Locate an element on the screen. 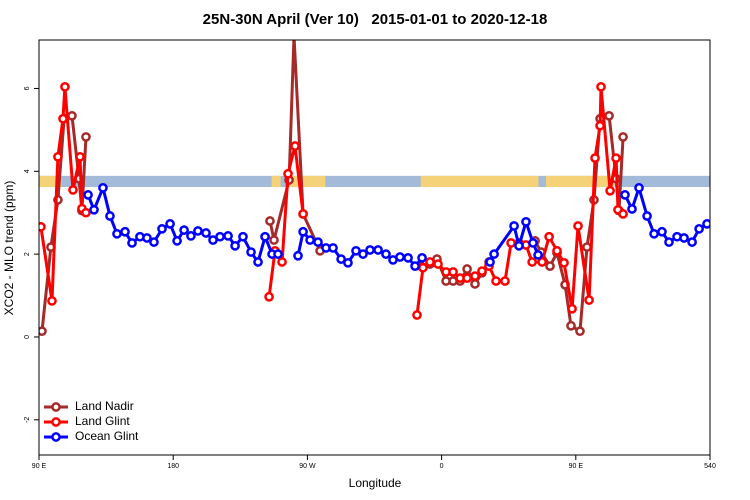 This screenshot has height=500, width=750. legend-label: Land Nadir is located at coordinates (104, 406).